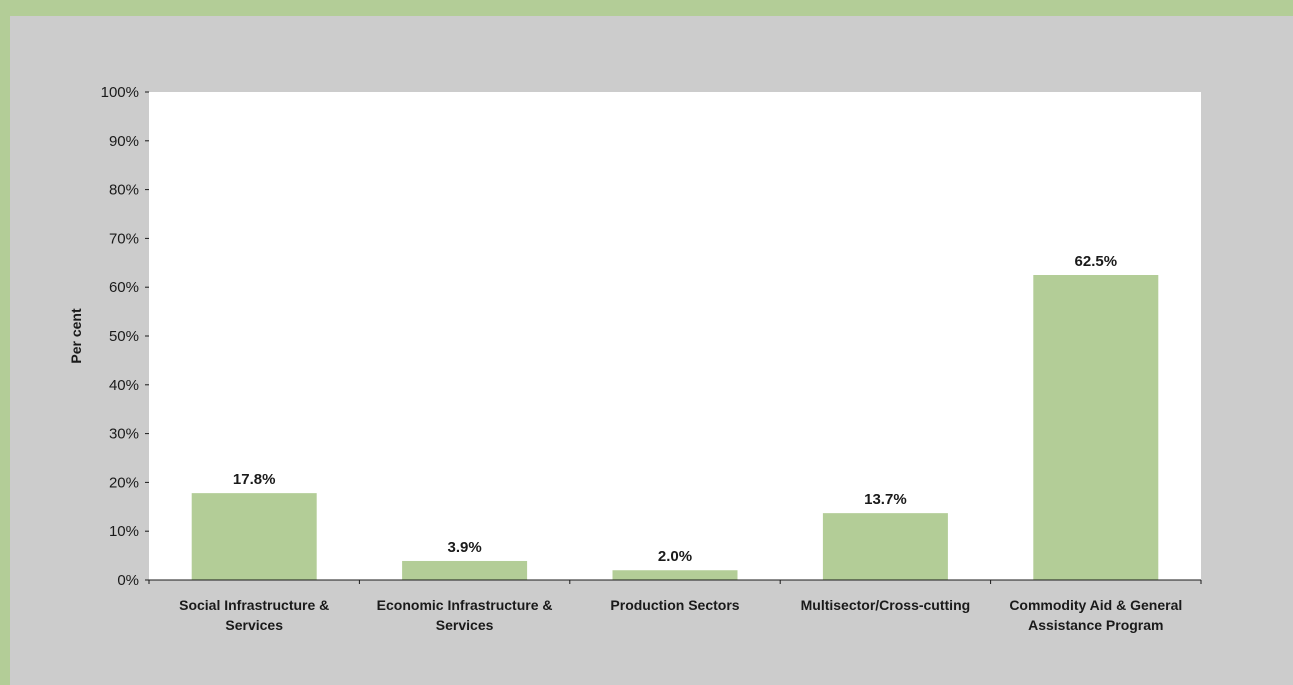 Image resolution: width=1293 pixels, height=685 pixels. I want to click on category-label: Multisector/Cross-cutting, so click(886, 605).